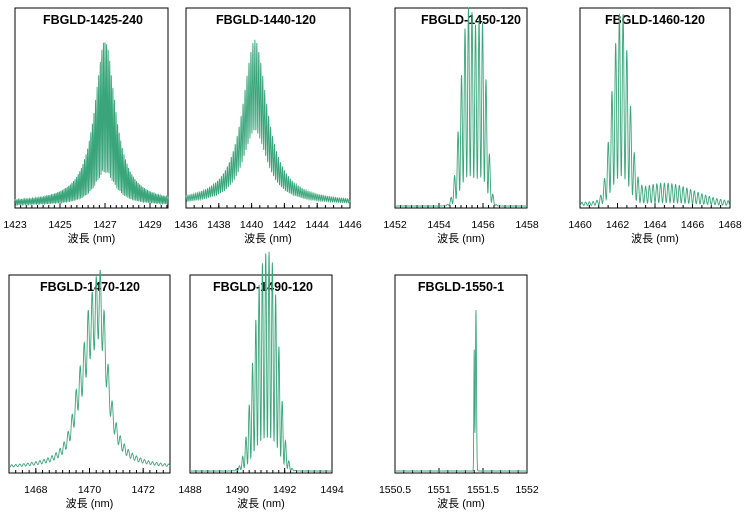  I want to click on x-tick-label: 1427, so click(105, 225).